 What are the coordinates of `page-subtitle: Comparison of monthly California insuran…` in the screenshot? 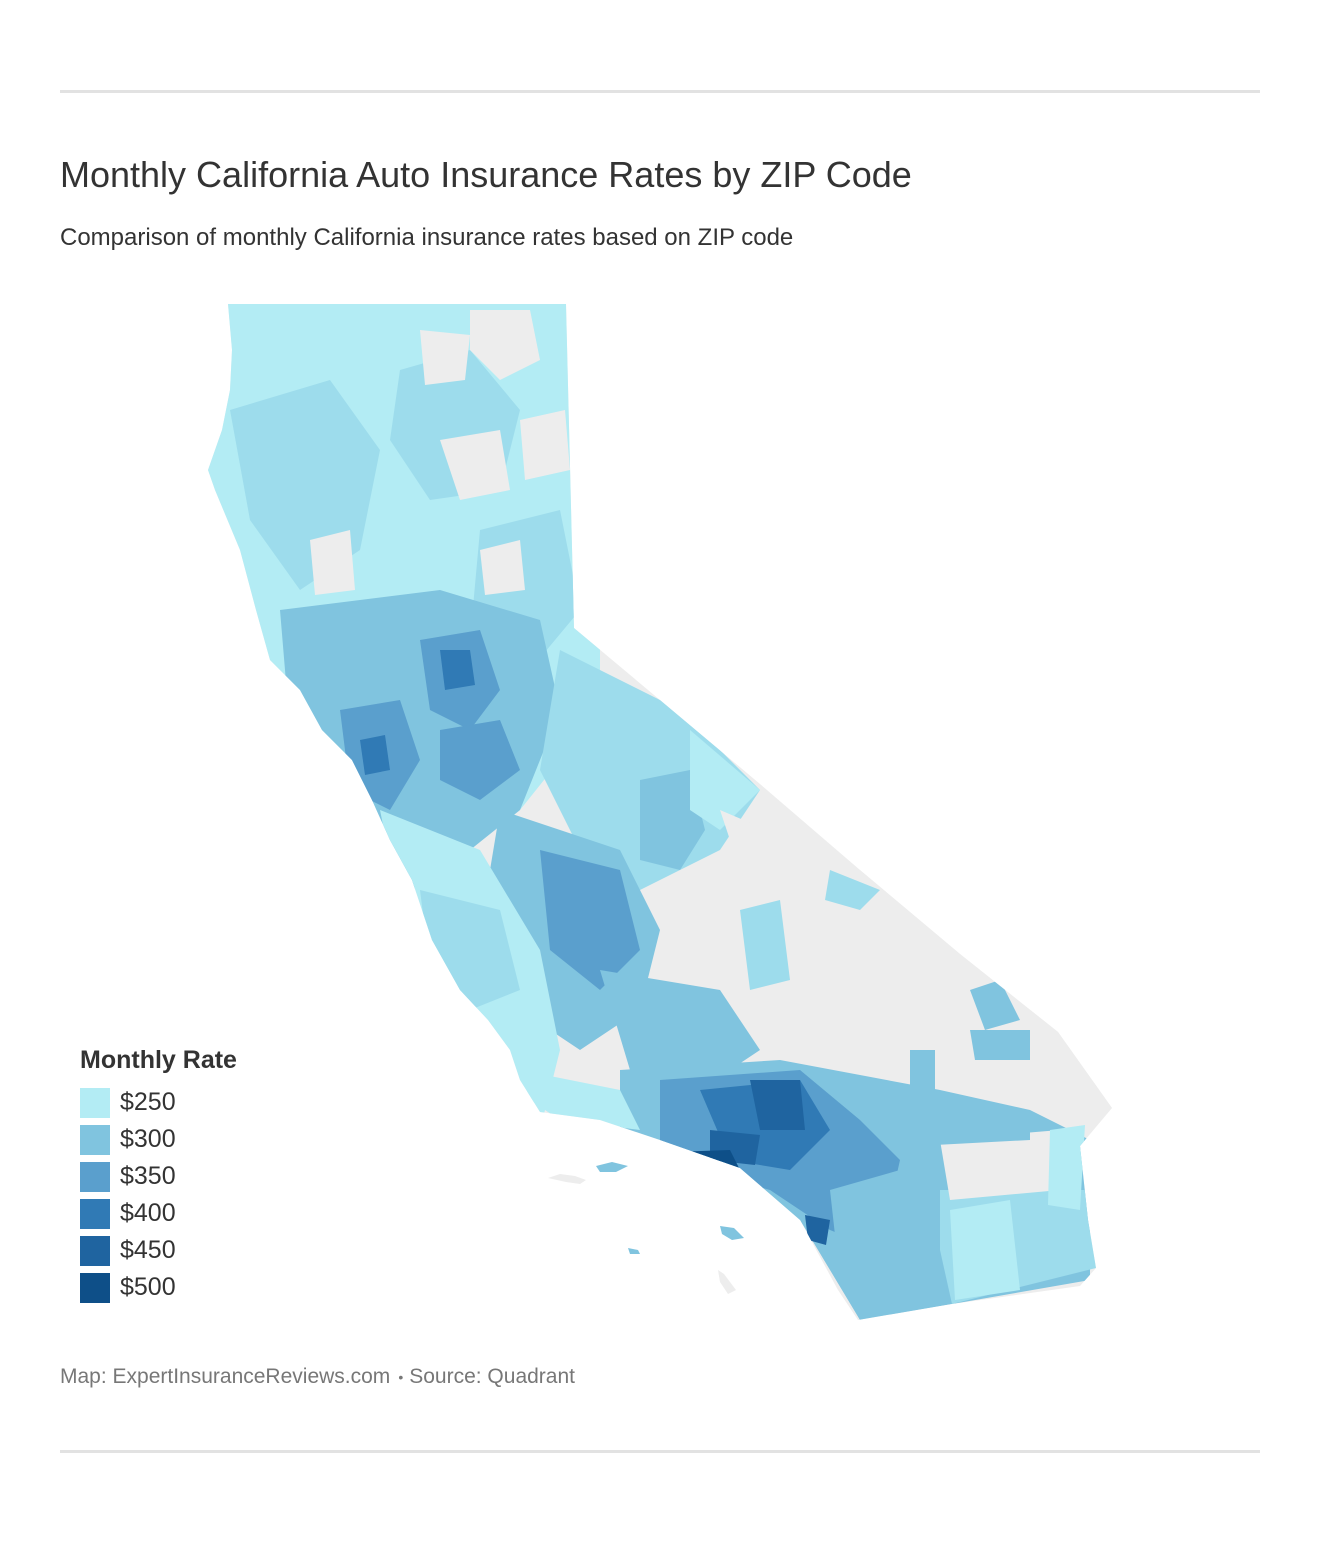 It's located at (427, 237).